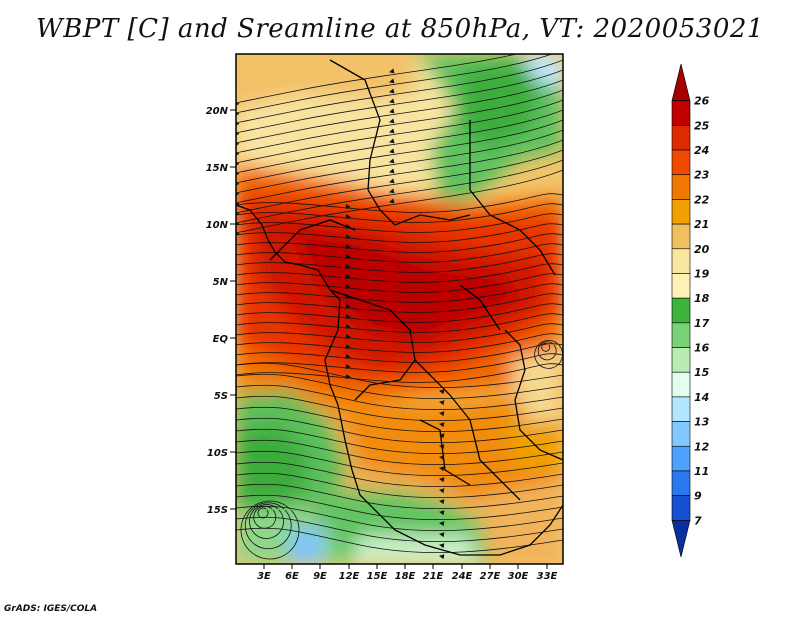 Image resolution: width=800 pixels, height=618 pixels. Describe the element at coordinates (462, 576) in the screenshot. I see `lon-label-24e: 24E` at that location.